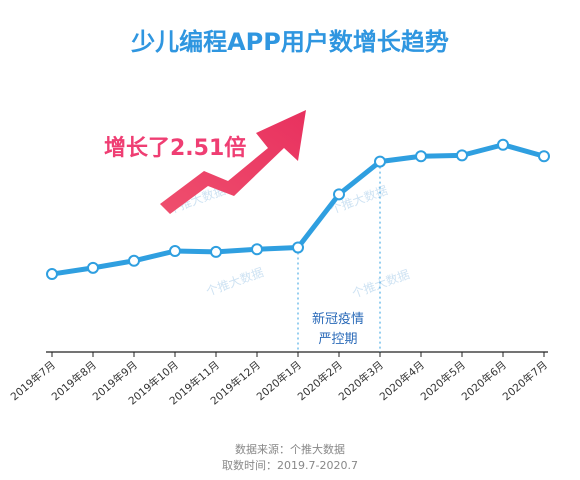 Image resolution: width=580 pixels, height=480 pixels. Describe the element at coordinates (297, 354) in the screenshot. I see `x-axis` at that location.